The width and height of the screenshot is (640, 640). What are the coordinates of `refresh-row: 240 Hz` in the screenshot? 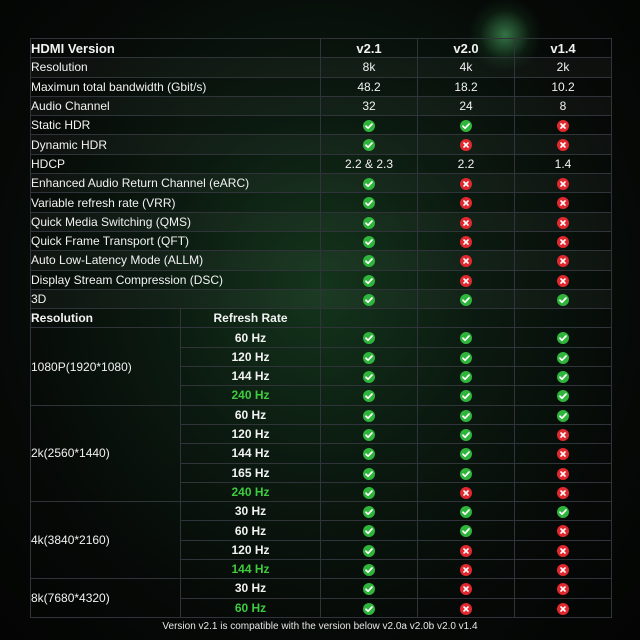 It's located at (322, 492).